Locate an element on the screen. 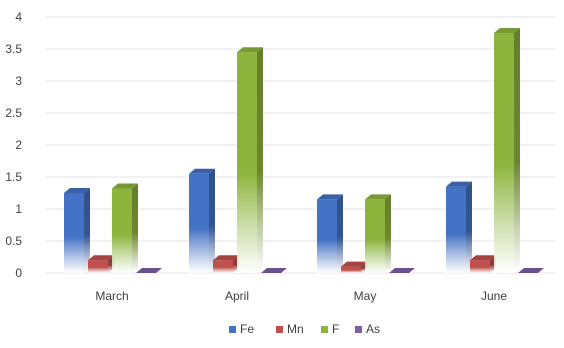  y-axis-tick-labels: 0 0.5 1 1.5 2 2.5 3 3.5 4 is located at coordinates (13, 145).